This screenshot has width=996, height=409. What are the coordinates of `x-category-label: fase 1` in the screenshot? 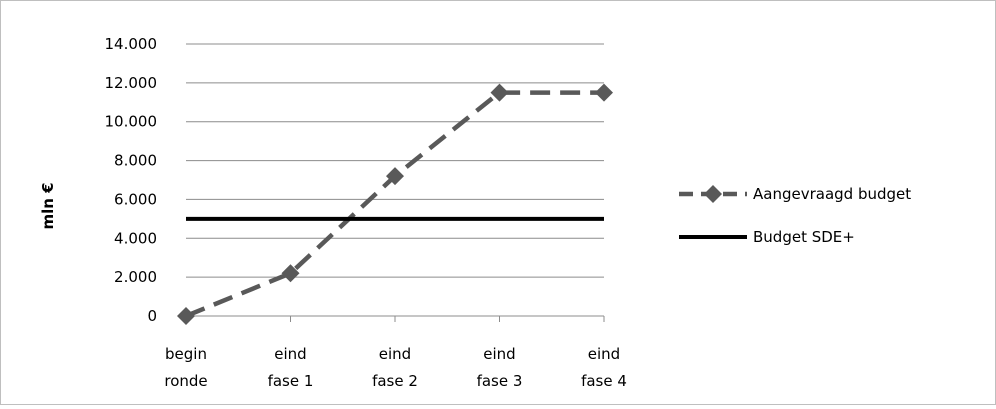 It's located at (291, 381).